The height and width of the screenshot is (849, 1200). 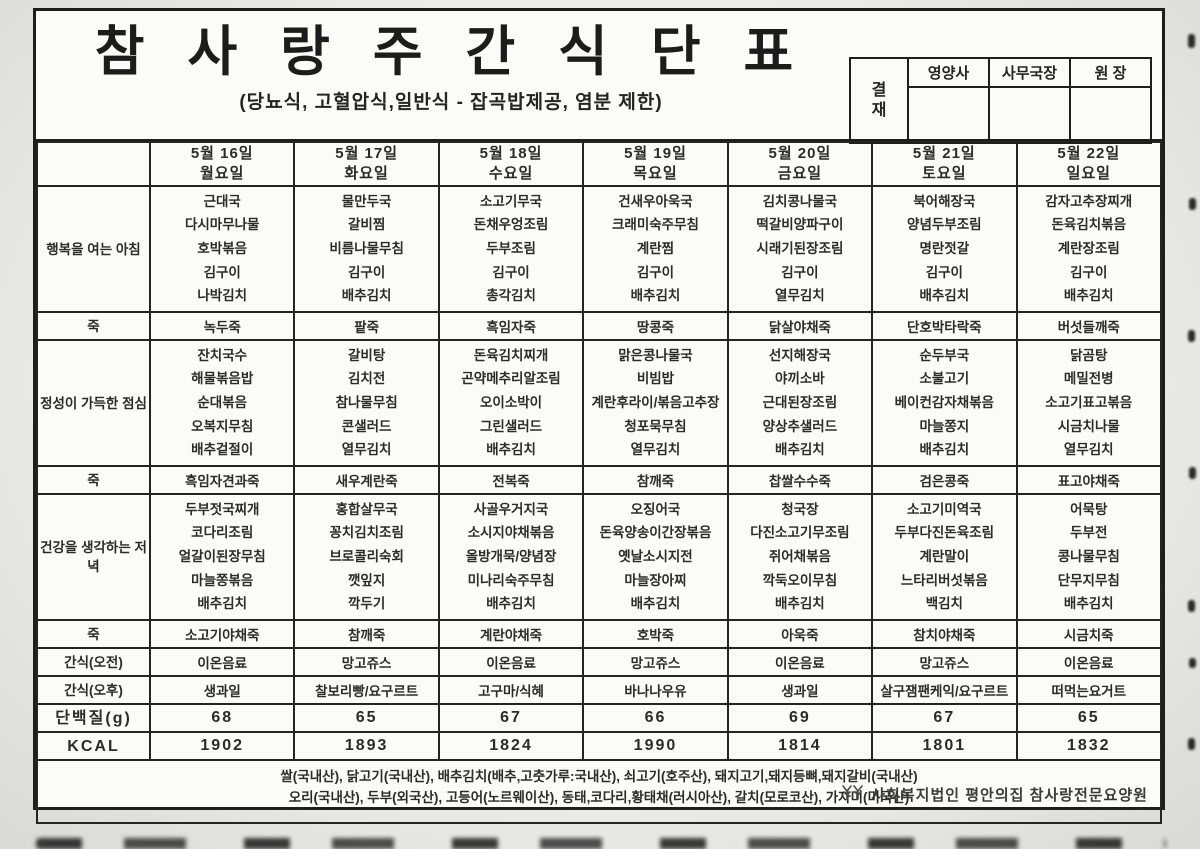 What do you see at coordinates (1088, 248) in the screenshot?
I see `menu-item: 계란장조림` at bounding box center [1088, 248].